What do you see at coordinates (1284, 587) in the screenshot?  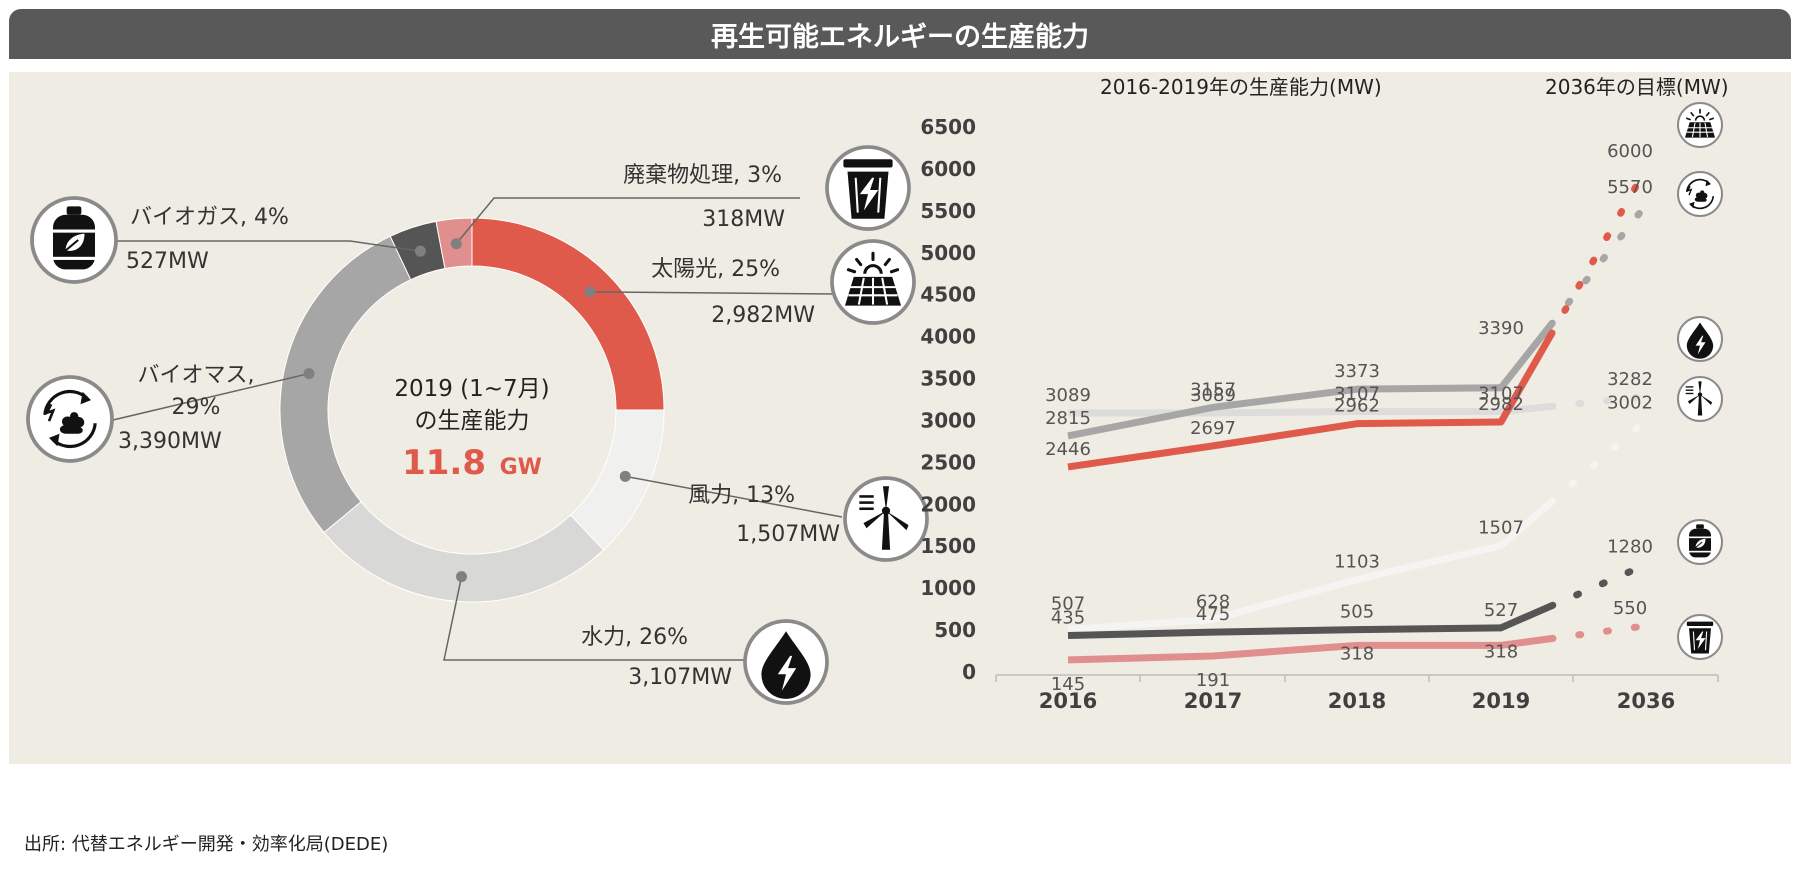 I see `series-line-wind` at bounding box center [1284, 587].